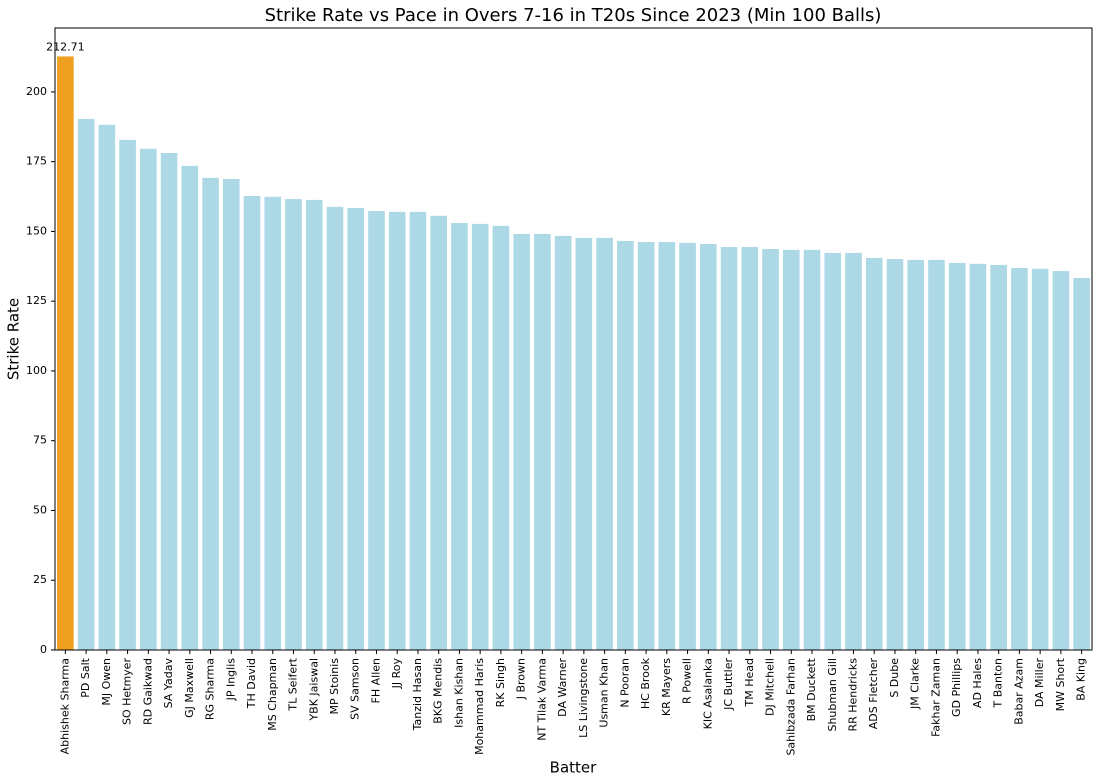 This screenshot has width=1097, height=780. Describe the element at coordinates (1018, 691) in the screenshot. I see `x-tick-label: Babar Azam` at that location.